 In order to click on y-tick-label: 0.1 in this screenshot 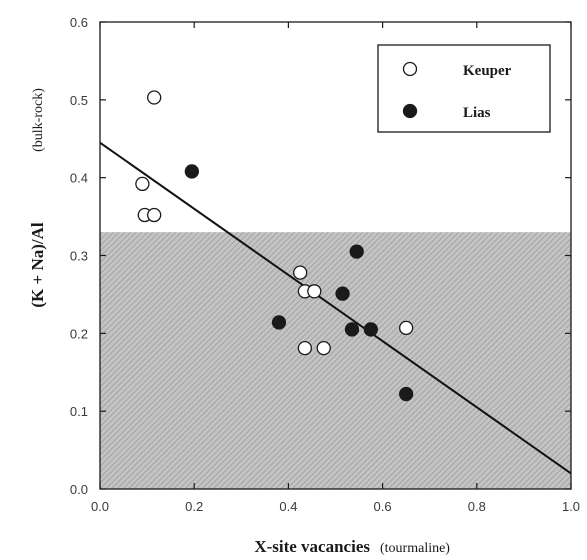, I will do `click(79, 411)`.